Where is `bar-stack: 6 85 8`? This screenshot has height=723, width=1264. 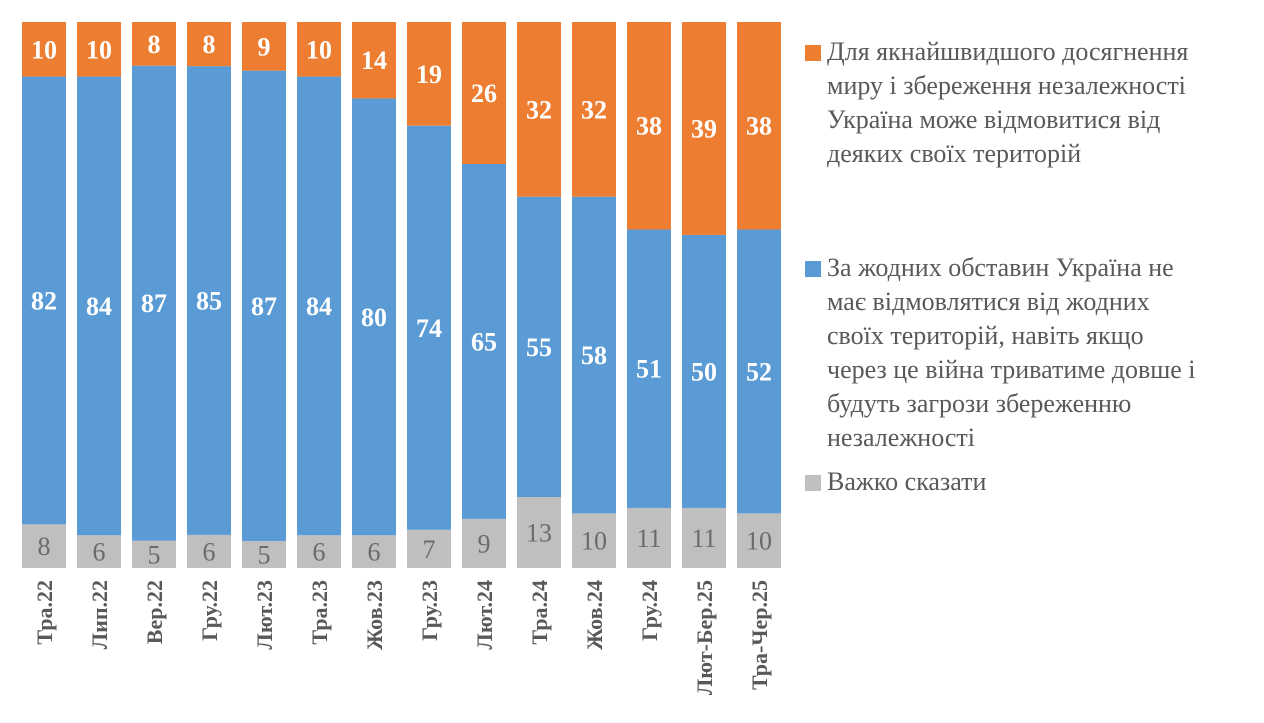
bar-stack: 6 85 8 is located at coordinates (209, 295).